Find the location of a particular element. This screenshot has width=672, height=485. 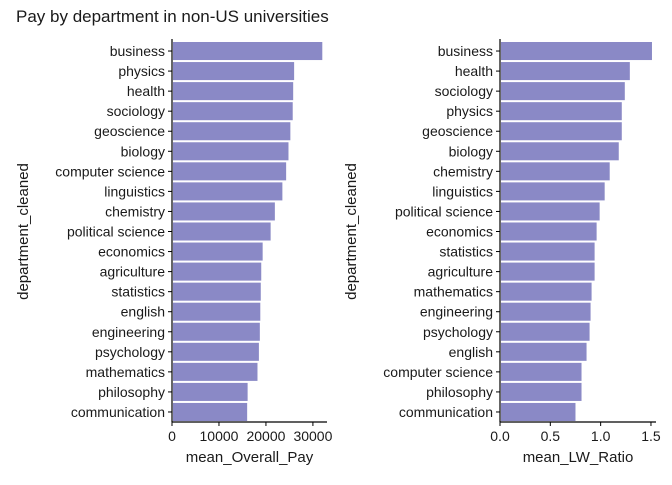

x-tick-label: 0.5 is located at coordinates (551, 436).